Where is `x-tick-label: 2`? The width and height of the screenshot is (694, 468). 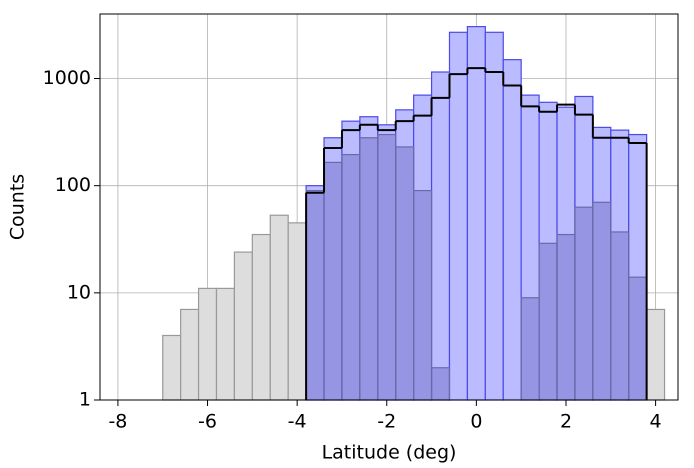 x-tick-label: 2 is located at coordinates (566, 422).